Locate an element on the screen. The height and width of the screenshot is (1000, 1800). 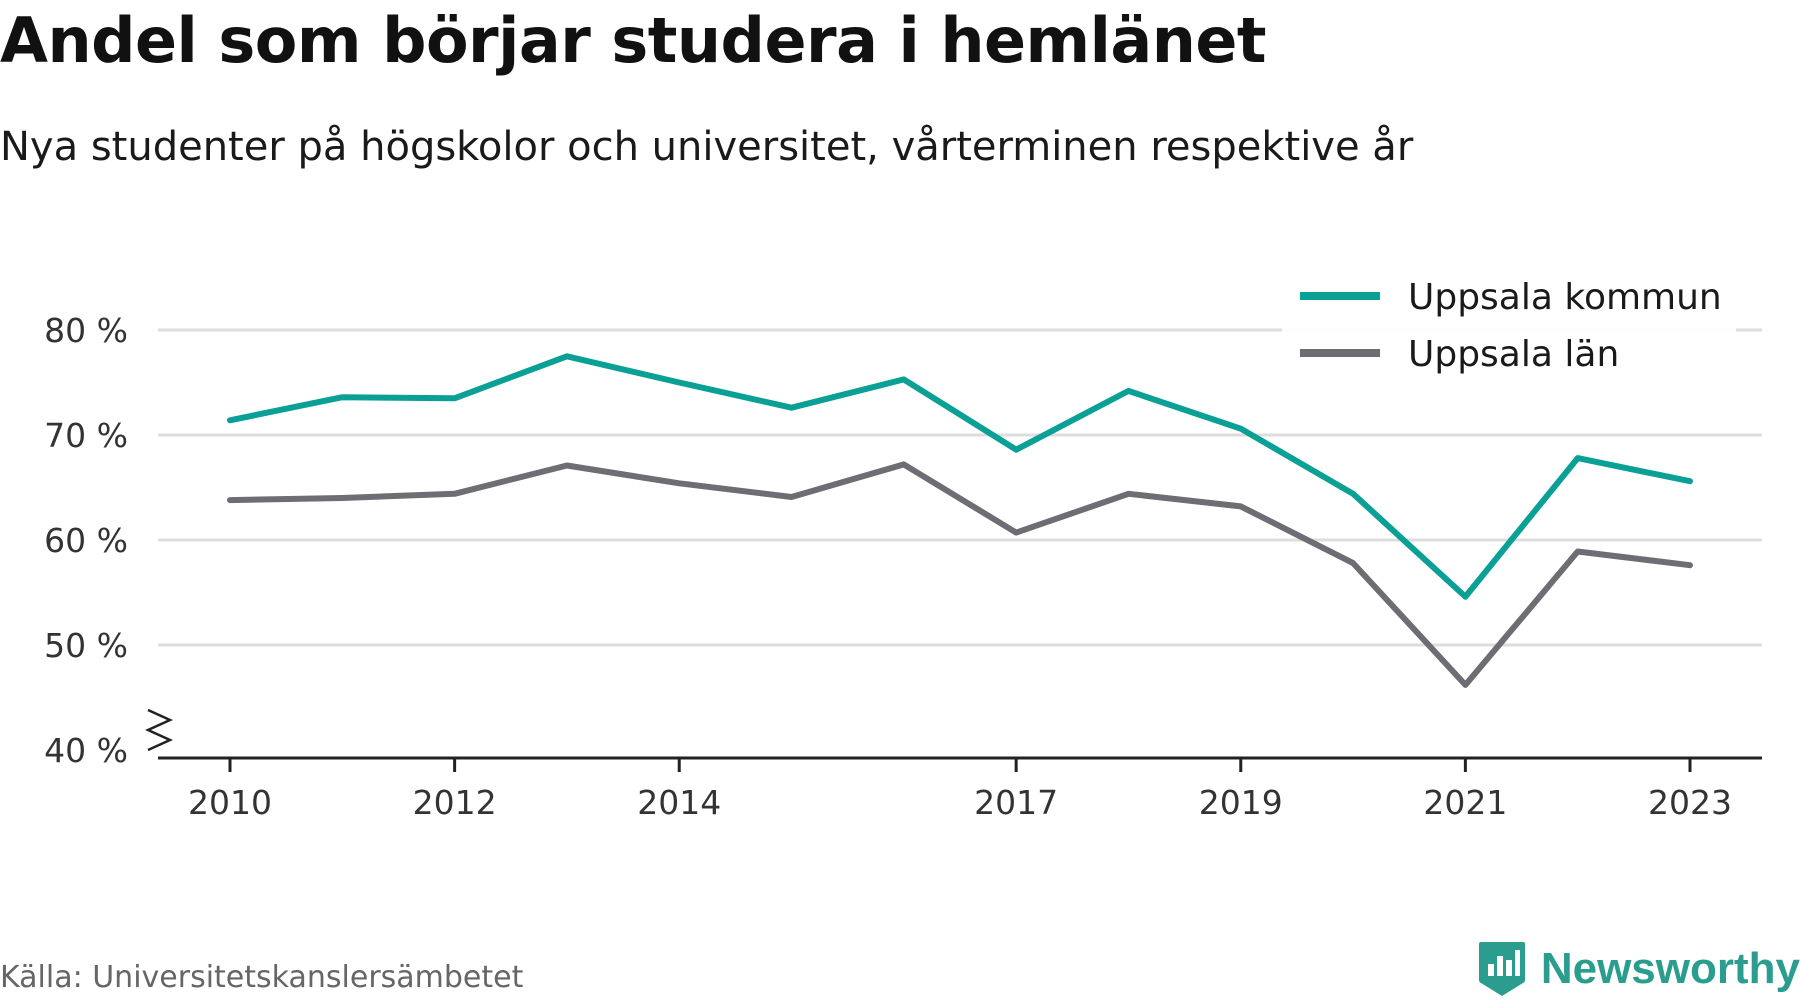
x-tick-label: 2019 is located at coordinates (1241, 802).